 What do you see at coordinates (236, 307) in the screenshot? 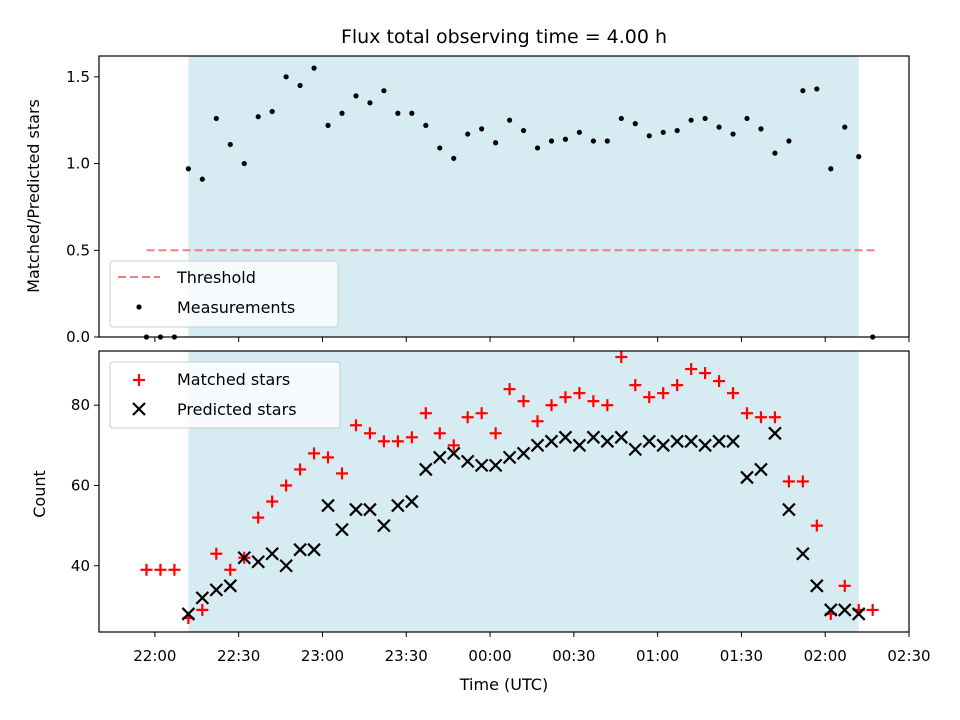
I see `legend-measurements-label: Measurements` at bounding box center [236, 307].